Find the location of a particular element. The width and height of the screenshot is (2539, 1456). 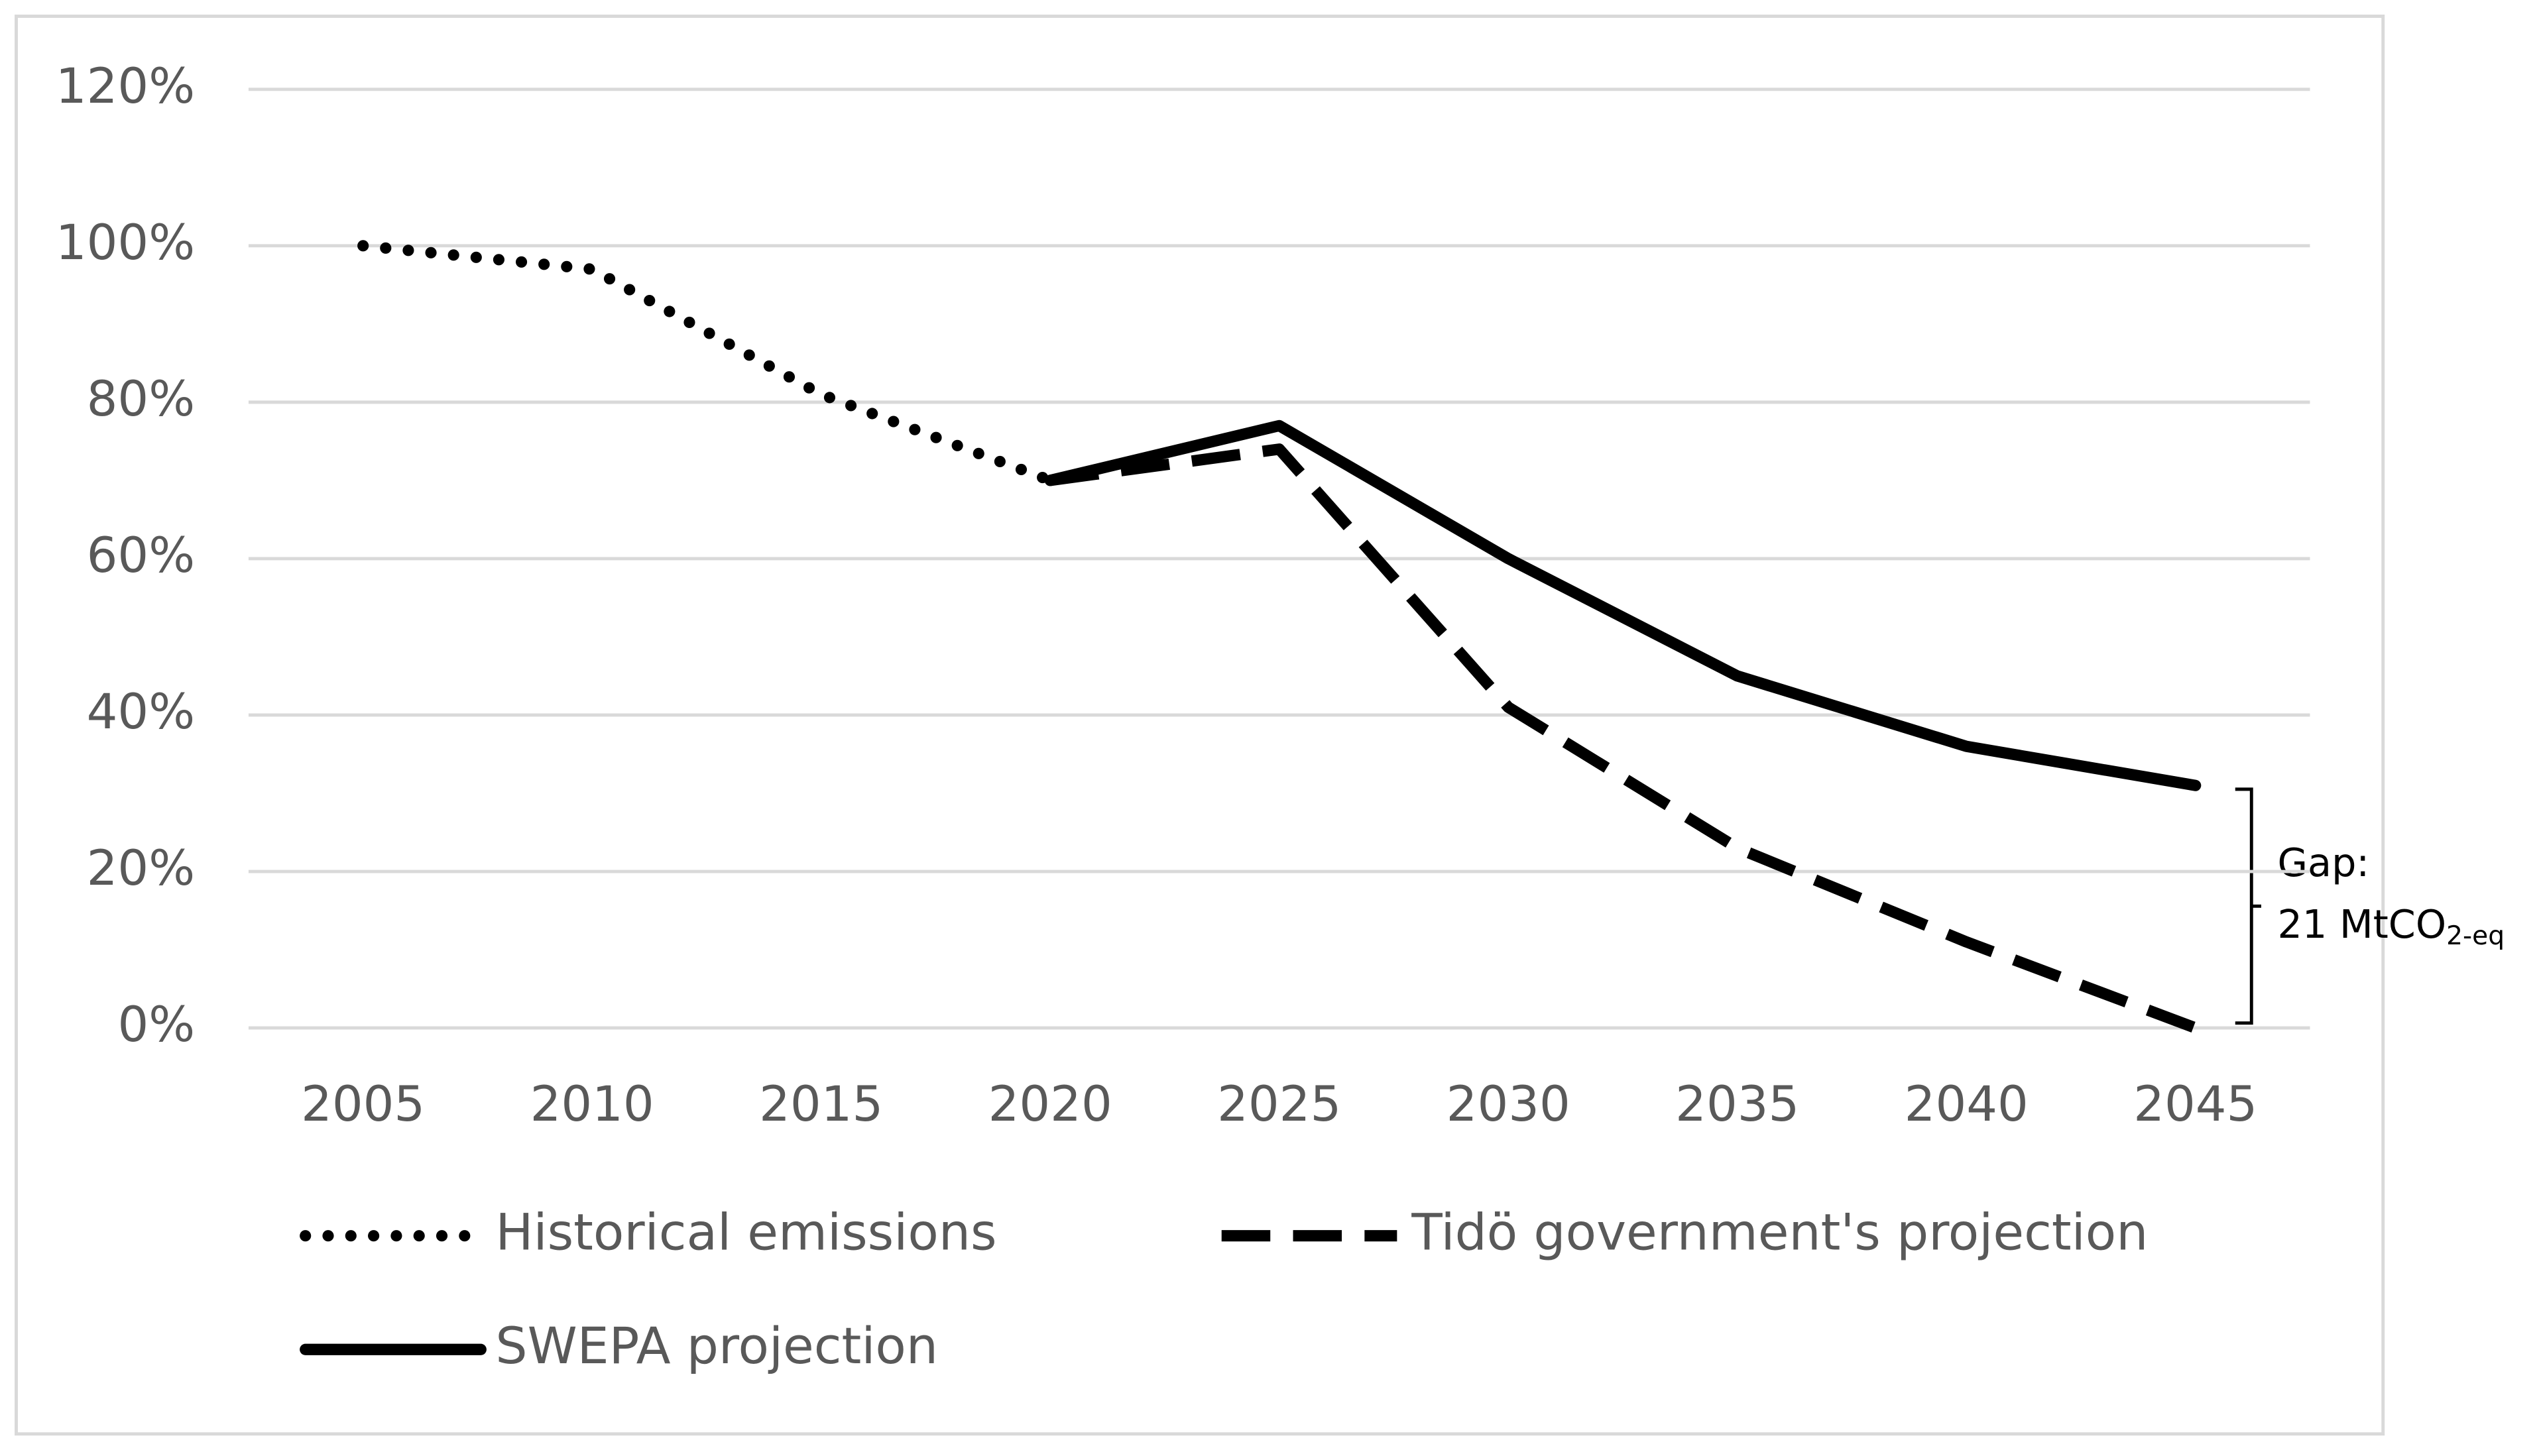

annotation: 21 MtCO is located at coordinates (2361, 924).